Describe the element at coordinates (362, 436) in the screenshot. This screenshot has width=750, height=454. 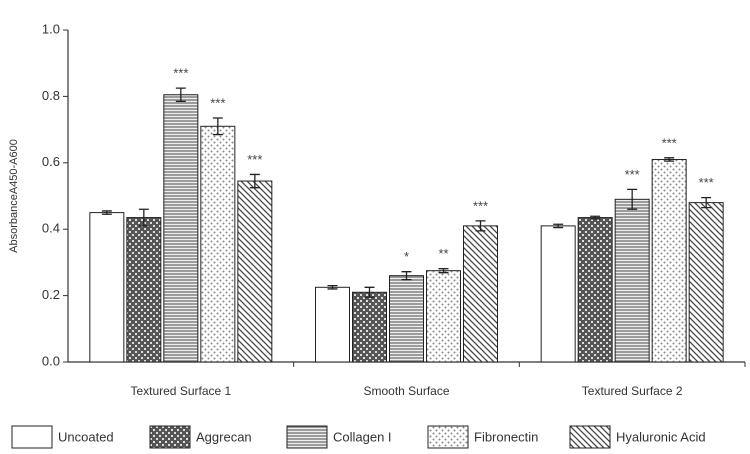
I see `legend-label: Collagen I` at that location.